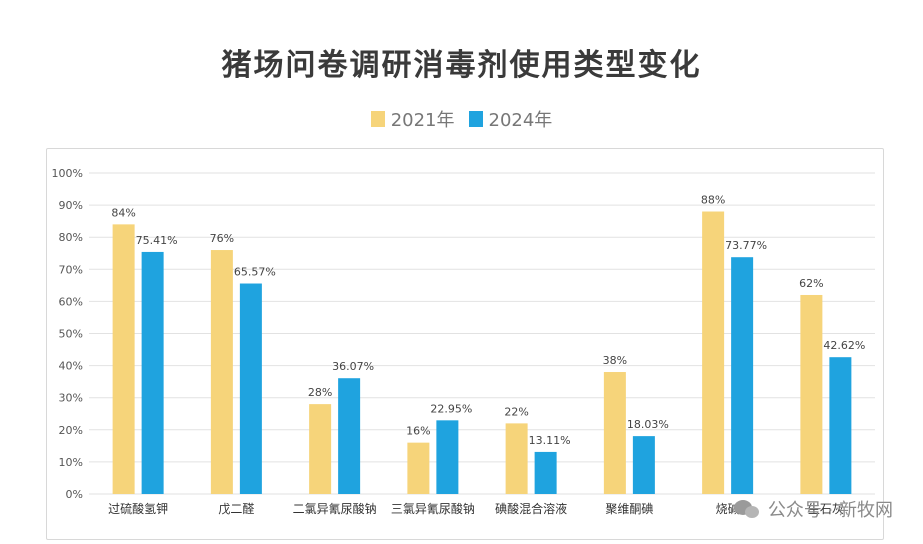  I want to click on data-label: 42.62%, so click(844, 345).